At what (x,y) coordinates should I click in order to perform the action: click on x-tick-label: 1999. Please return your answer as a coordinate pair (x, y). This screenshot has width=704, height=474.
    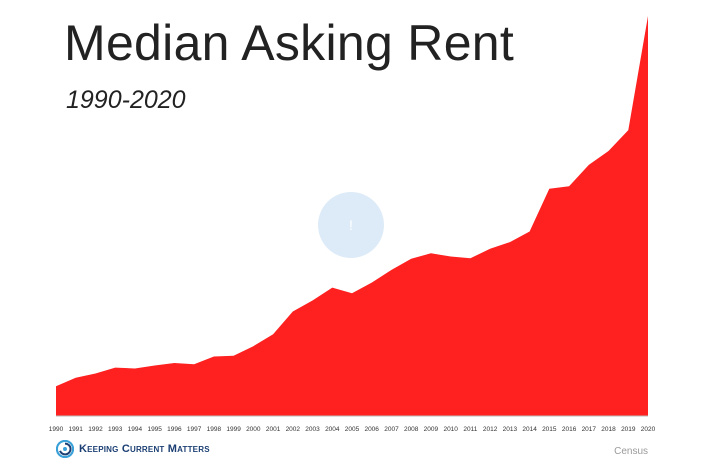
    Looking at the image, I should click on (233, 429).